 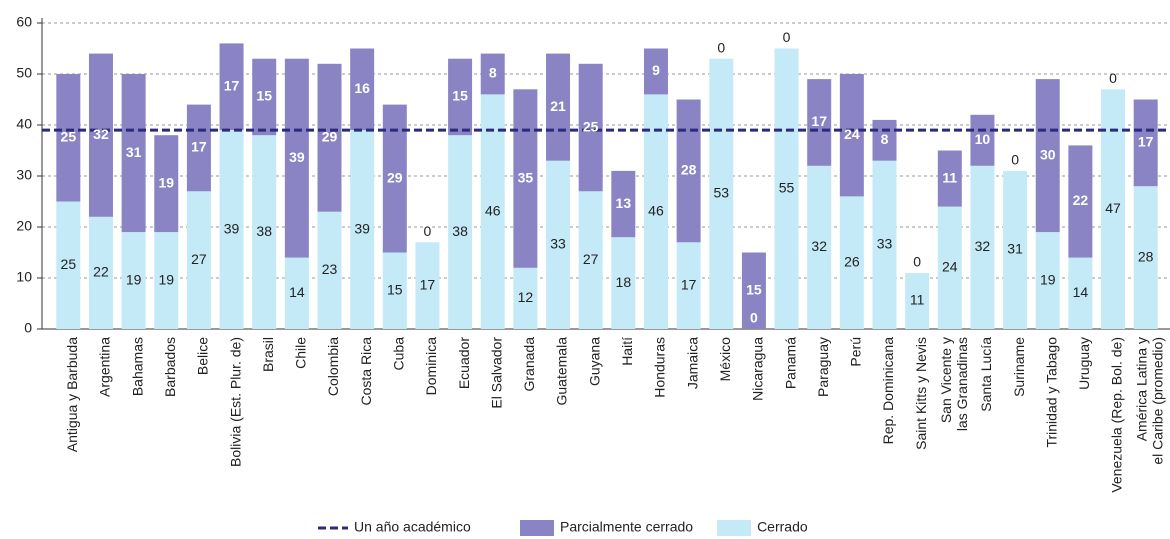 I want to click on value-label: 13, so click(x=624, y=203).